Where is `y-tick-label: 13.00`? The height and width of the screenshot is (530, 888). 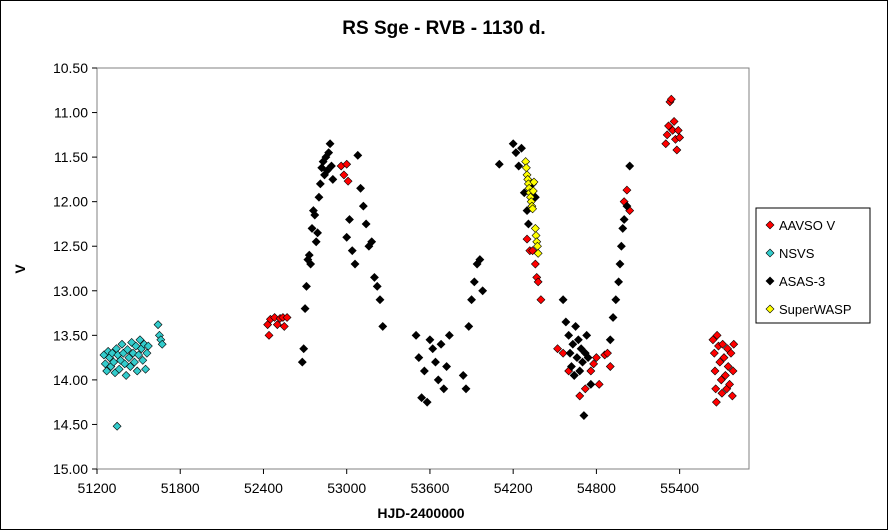 y-tick-label: 13.00 is located at coordinates (70, 291).